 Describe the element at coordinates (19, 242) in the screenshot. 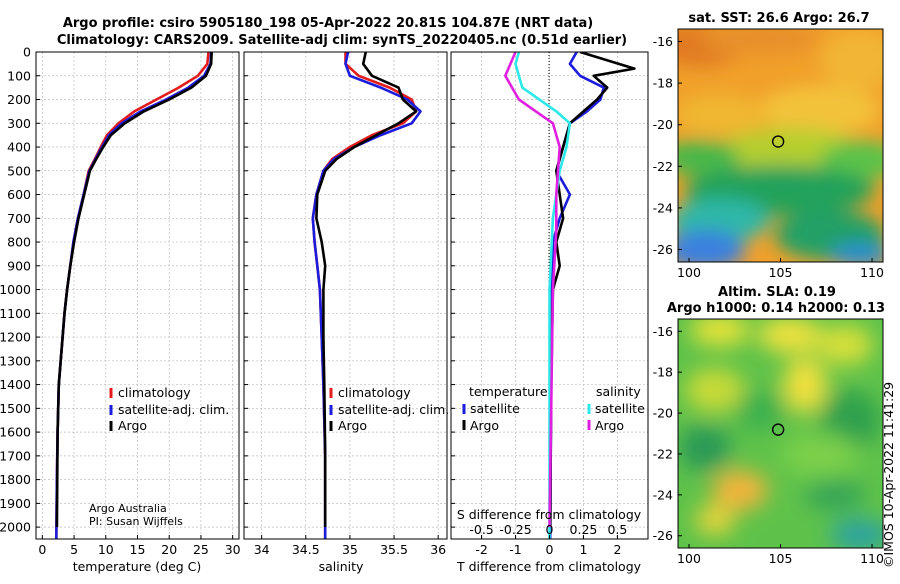

I see `y-tick-label: 800` at that location.